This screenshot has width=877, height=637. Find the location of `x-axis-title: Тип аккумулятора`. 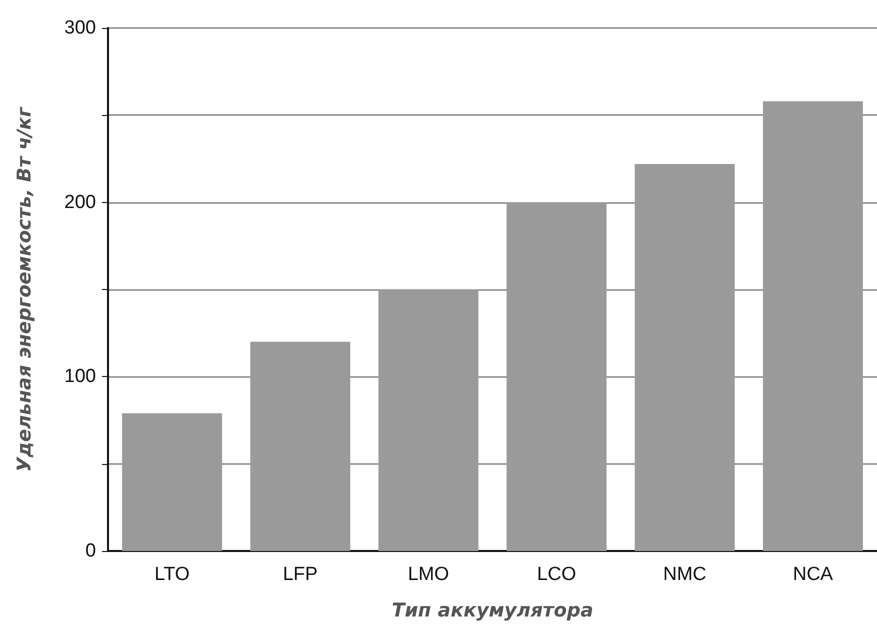

x-axis-title: Тип аккумулятора is located at coordinates (493, 611).